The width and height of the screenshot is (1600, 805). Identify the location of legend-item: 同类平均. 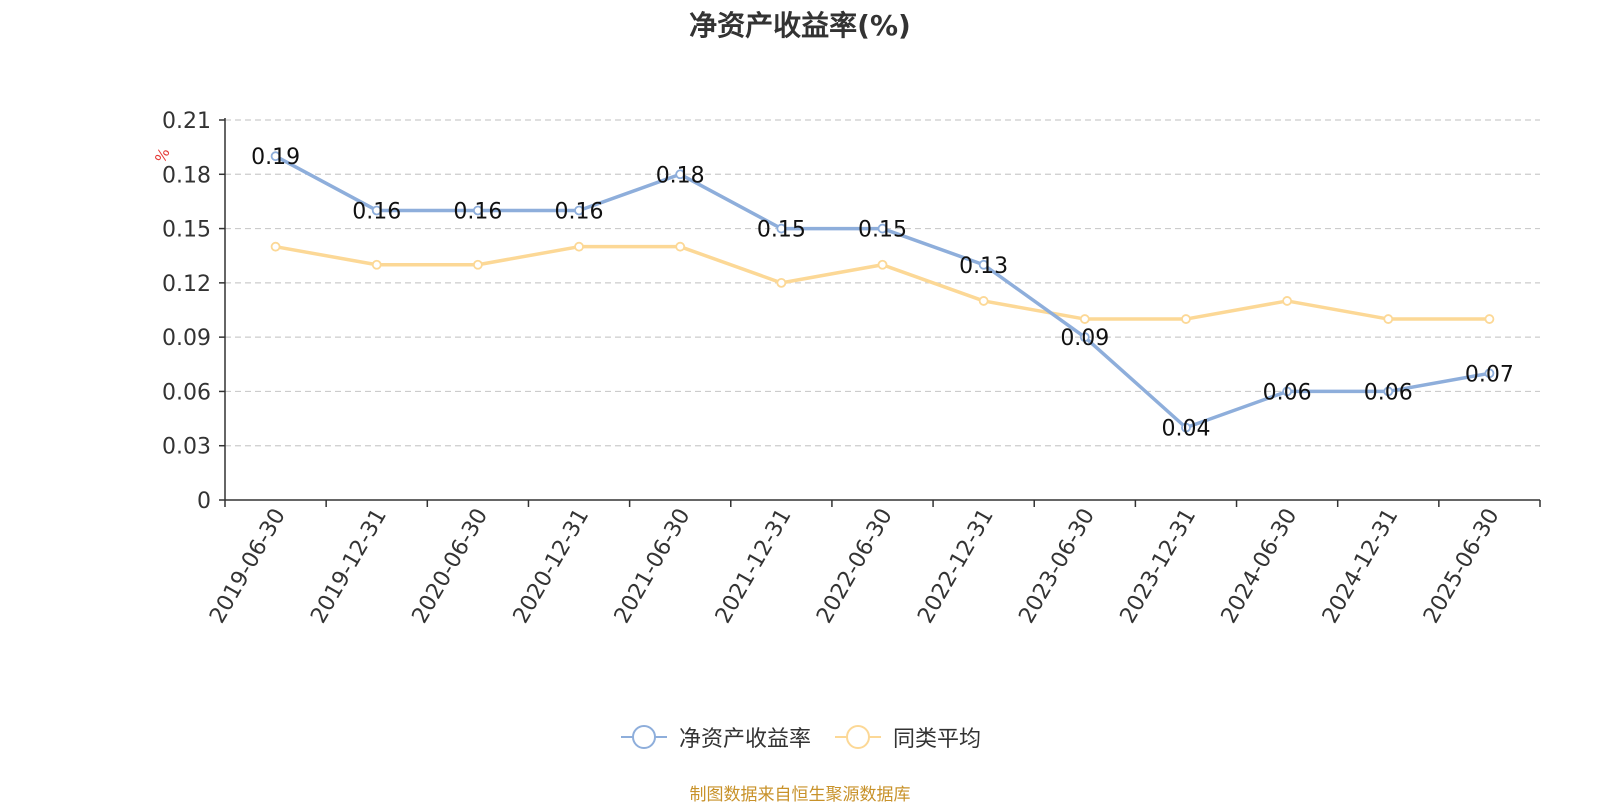
(907, 737).